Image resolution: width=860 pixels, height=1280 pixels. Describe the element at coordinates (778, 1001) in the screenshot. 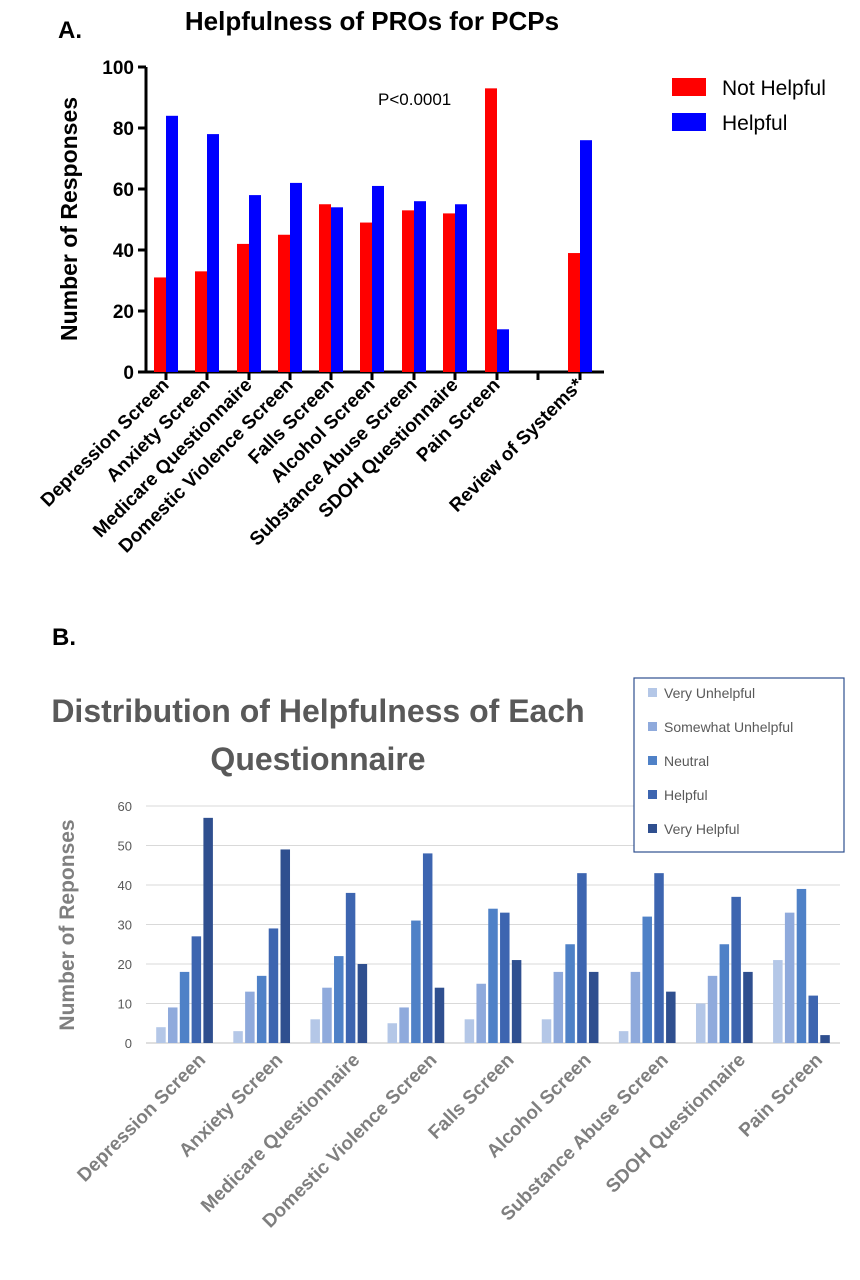

I see `bar-very-unhelpful-pain-screen` at that location.